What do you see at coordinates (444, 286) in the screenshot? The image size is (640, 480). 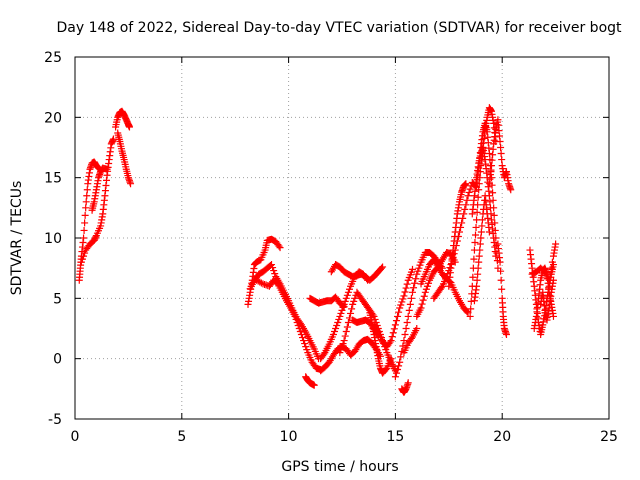 I see `series-arc-v` at bounding box center [444, 286].